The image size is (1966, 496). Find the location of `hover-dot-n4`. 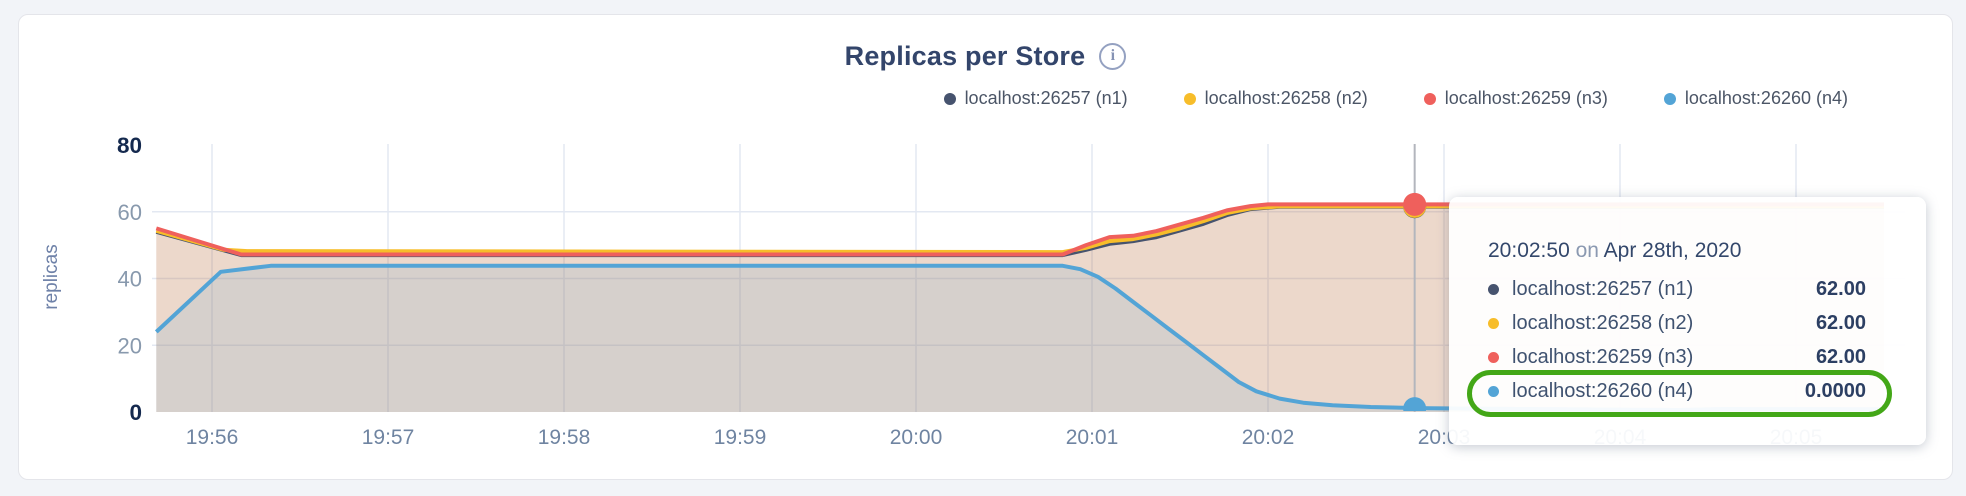

hover-dot-n4 is located at coordinates (1415, 404).